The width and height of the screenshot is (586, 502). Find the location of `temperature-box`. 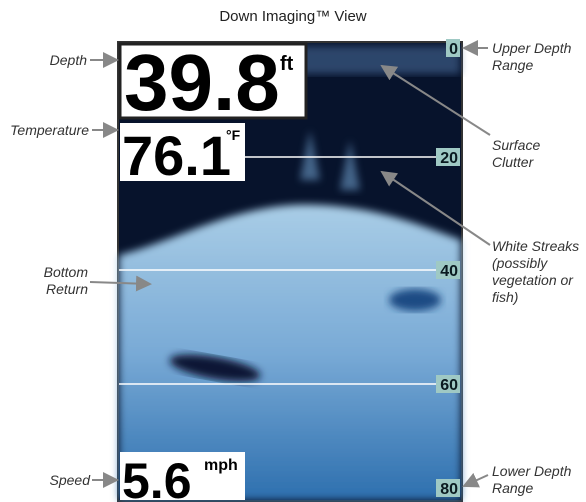

temperature-box is located at coordinates (182, 152).